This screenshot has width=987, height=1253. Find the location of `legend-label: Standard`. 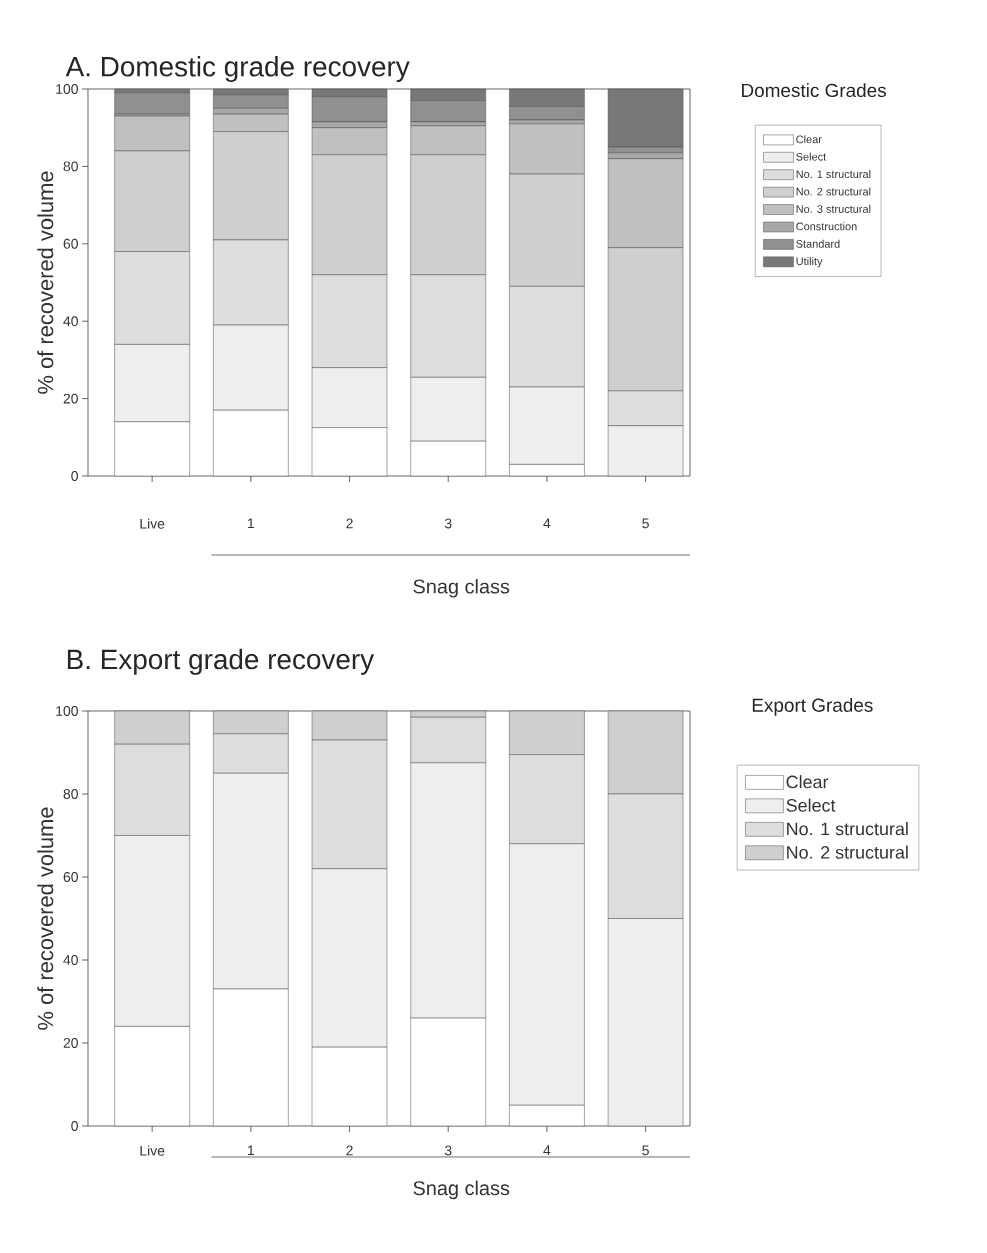

legend-label: Standard is located at coordinates (818, 243).